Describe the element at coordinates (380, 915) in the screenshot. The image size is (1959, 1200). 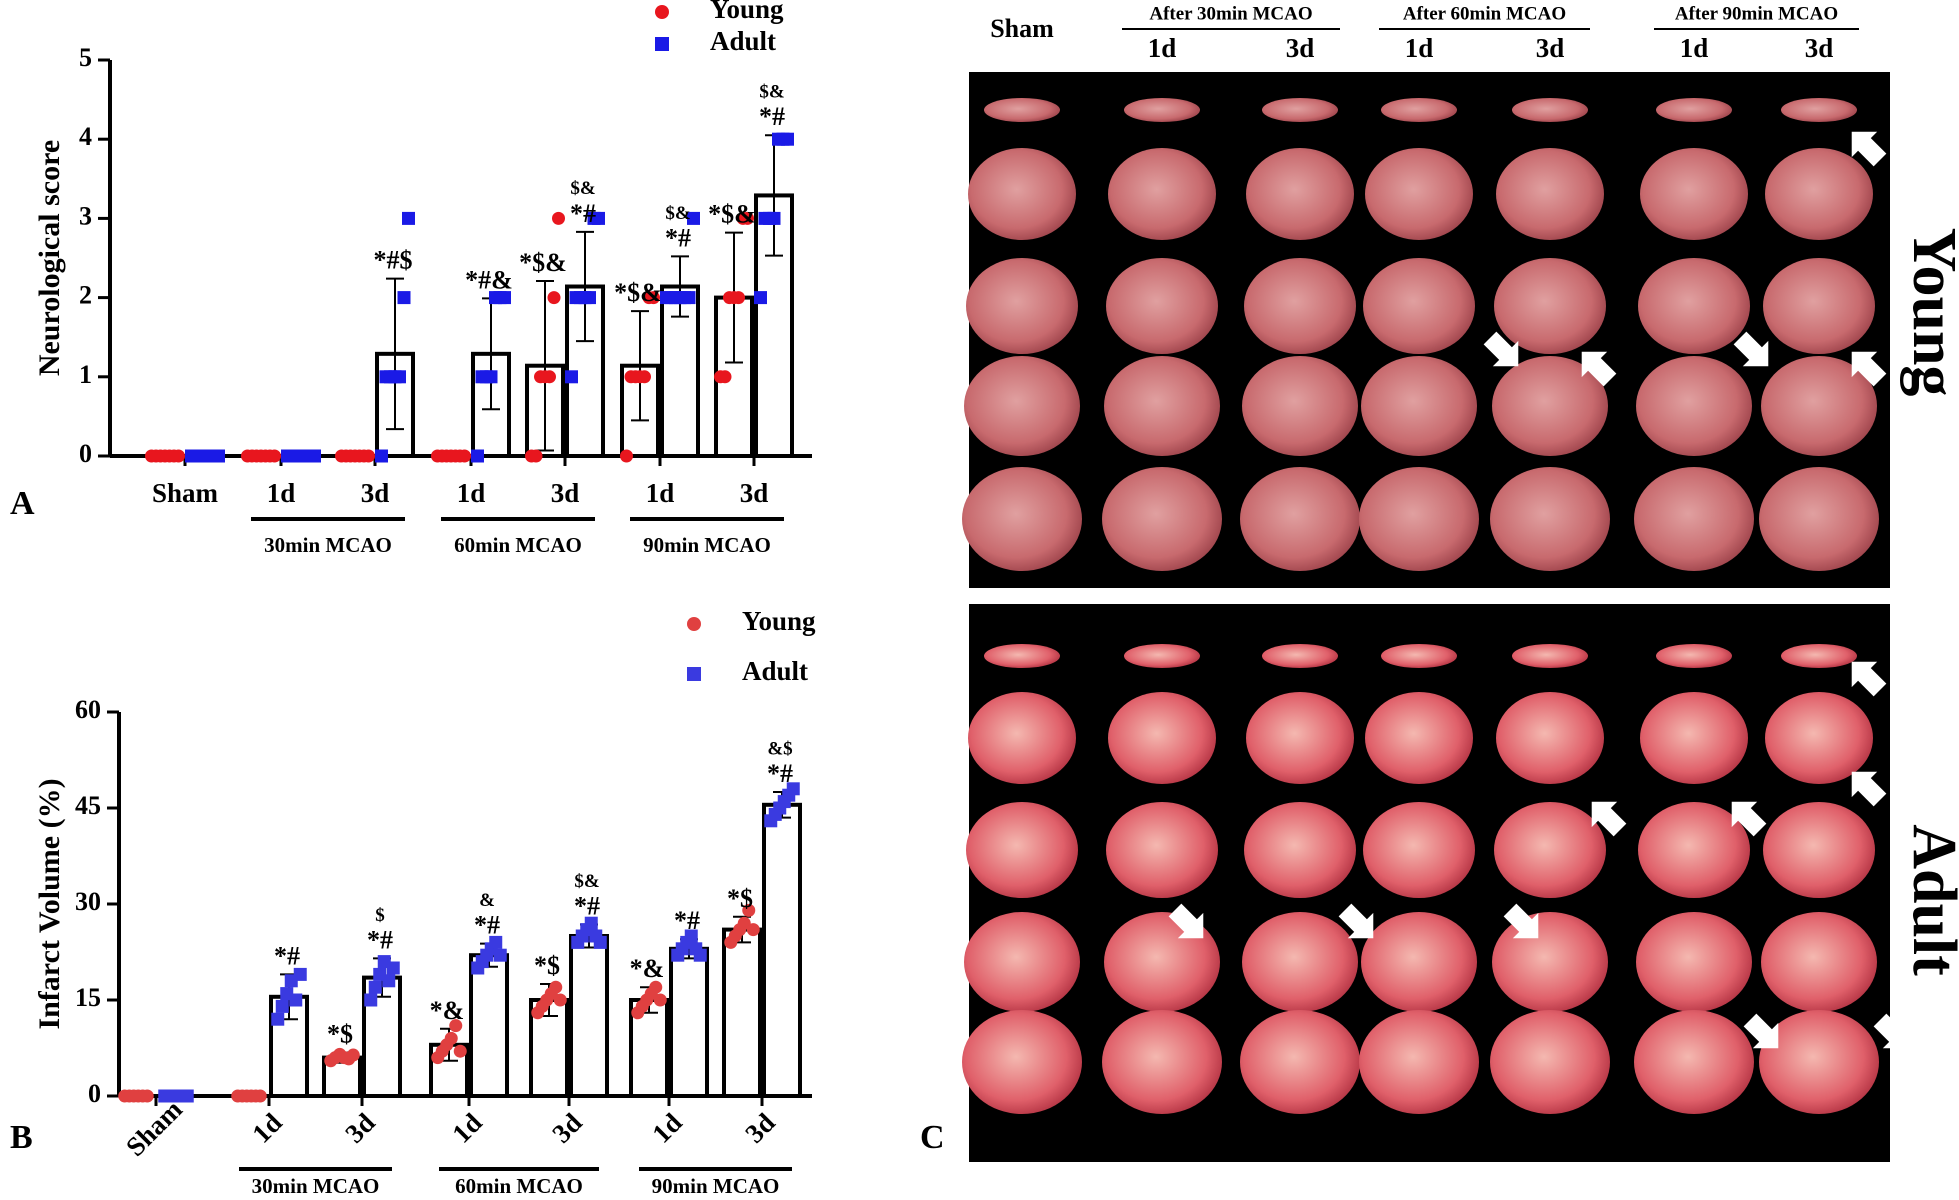
I see `significance-label: $` at that location.